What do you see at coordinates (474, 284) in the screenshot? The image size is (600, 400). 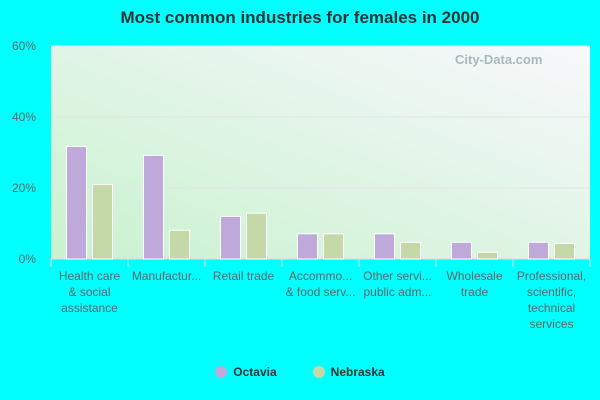 I see `x-tick-label: Wholesale trade` at bounding box center [474, 284].